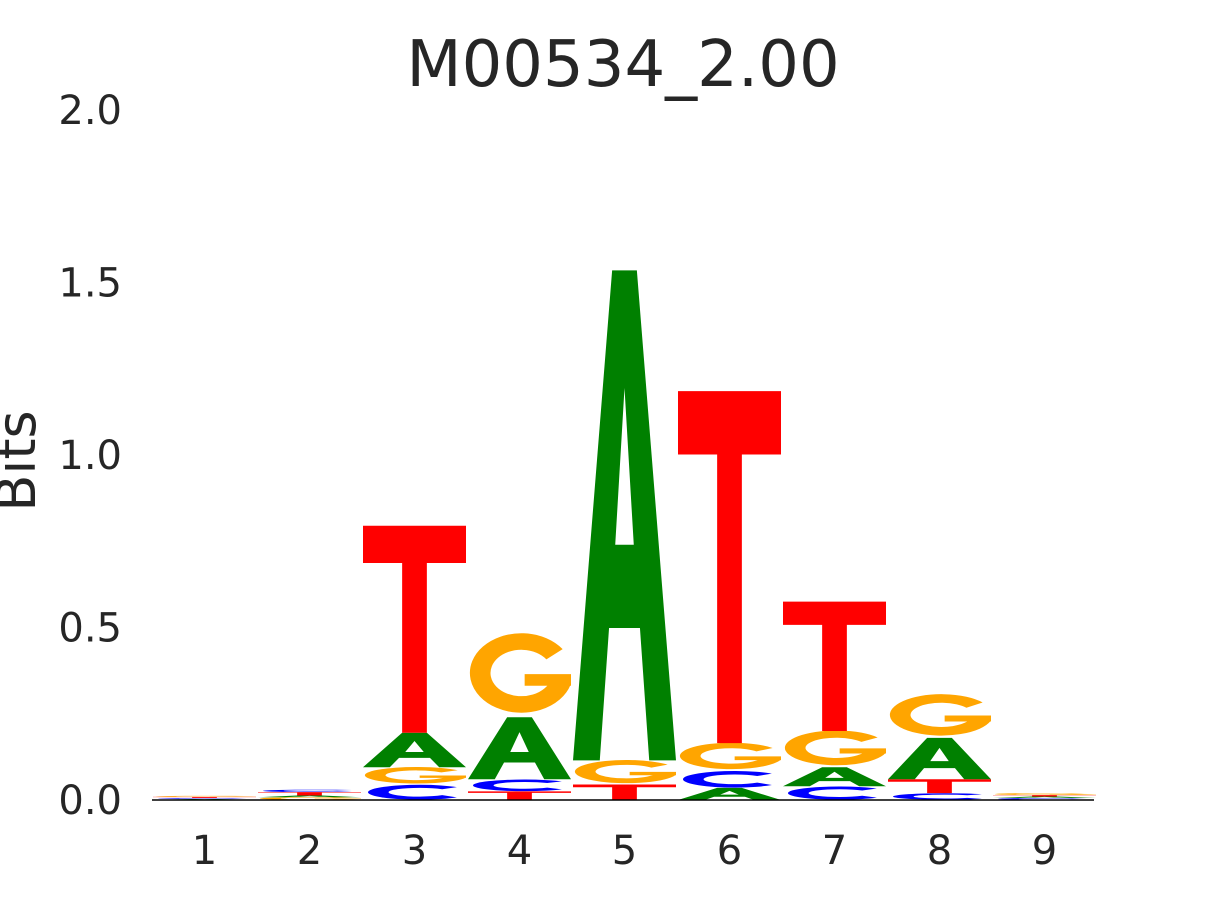  Describe the element at coordinates (414, 851) in the screenshot. I see `x-tick-label: 3` at that location.